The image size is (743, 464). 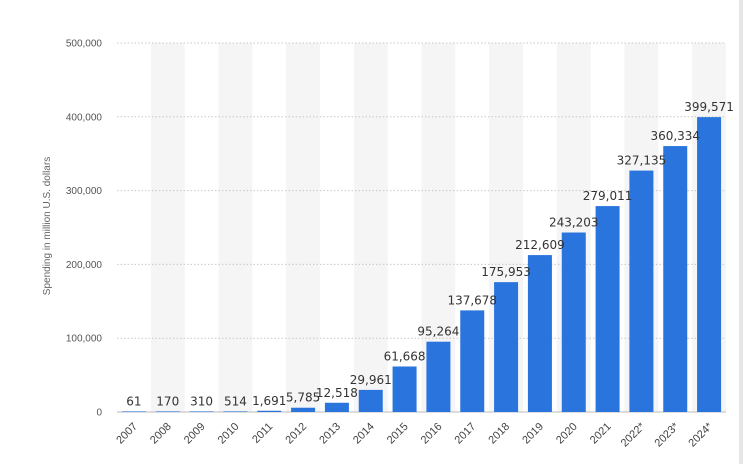 I want to click on data-label: 61,668, so click(x=405, y=356).